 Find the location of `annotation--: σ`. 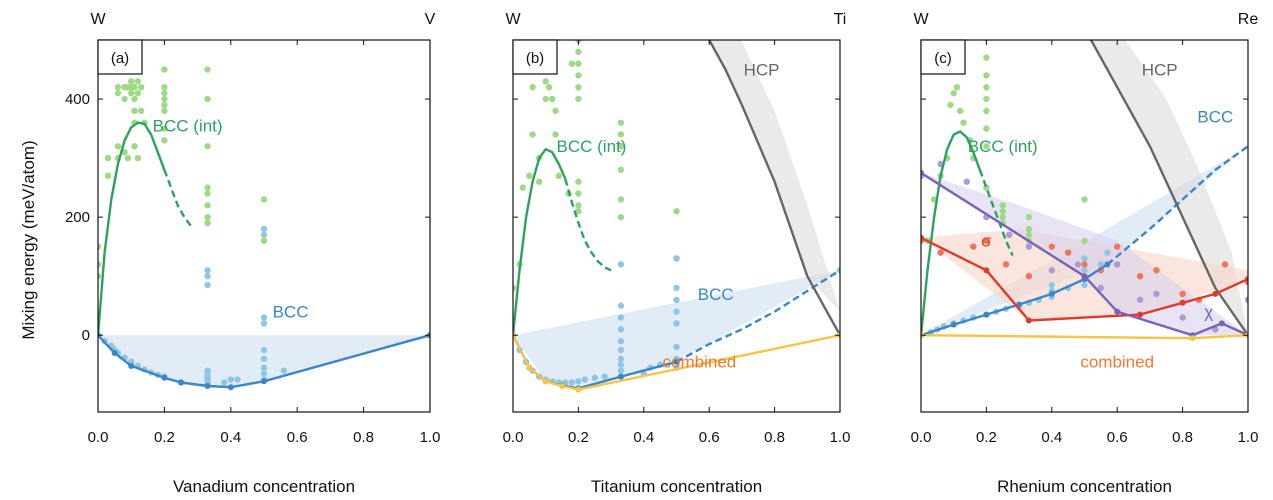

annotation--: σ is located at coordinates (986, 241).